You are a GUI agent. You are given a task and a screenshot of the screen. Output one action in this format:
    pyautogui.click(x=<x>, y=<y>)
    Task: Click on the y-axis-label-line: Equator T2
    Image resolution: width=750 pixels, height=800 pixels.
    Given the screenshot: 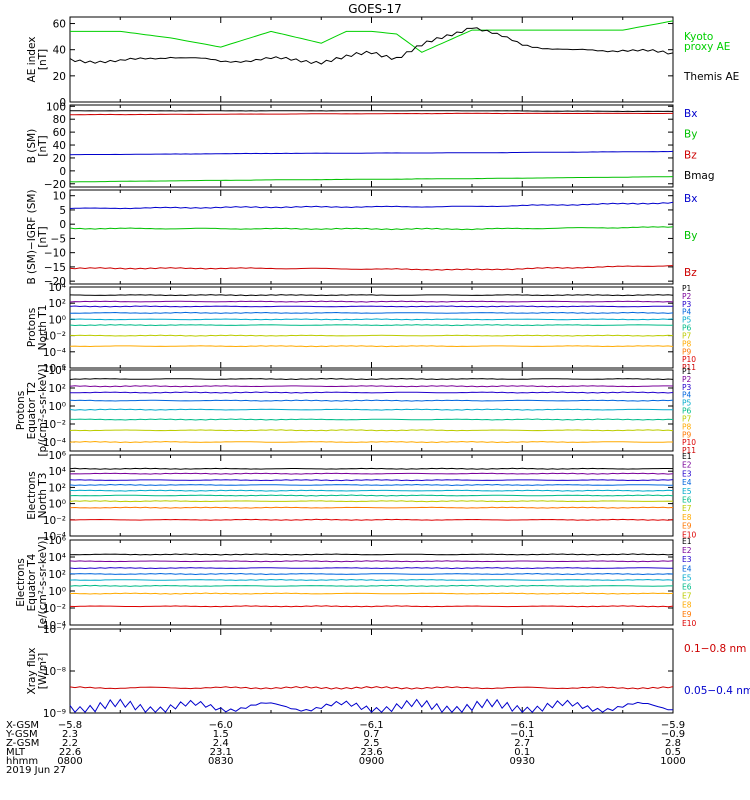 What is the action you would take?
    pyautogui.click(x=32, y=411)
    